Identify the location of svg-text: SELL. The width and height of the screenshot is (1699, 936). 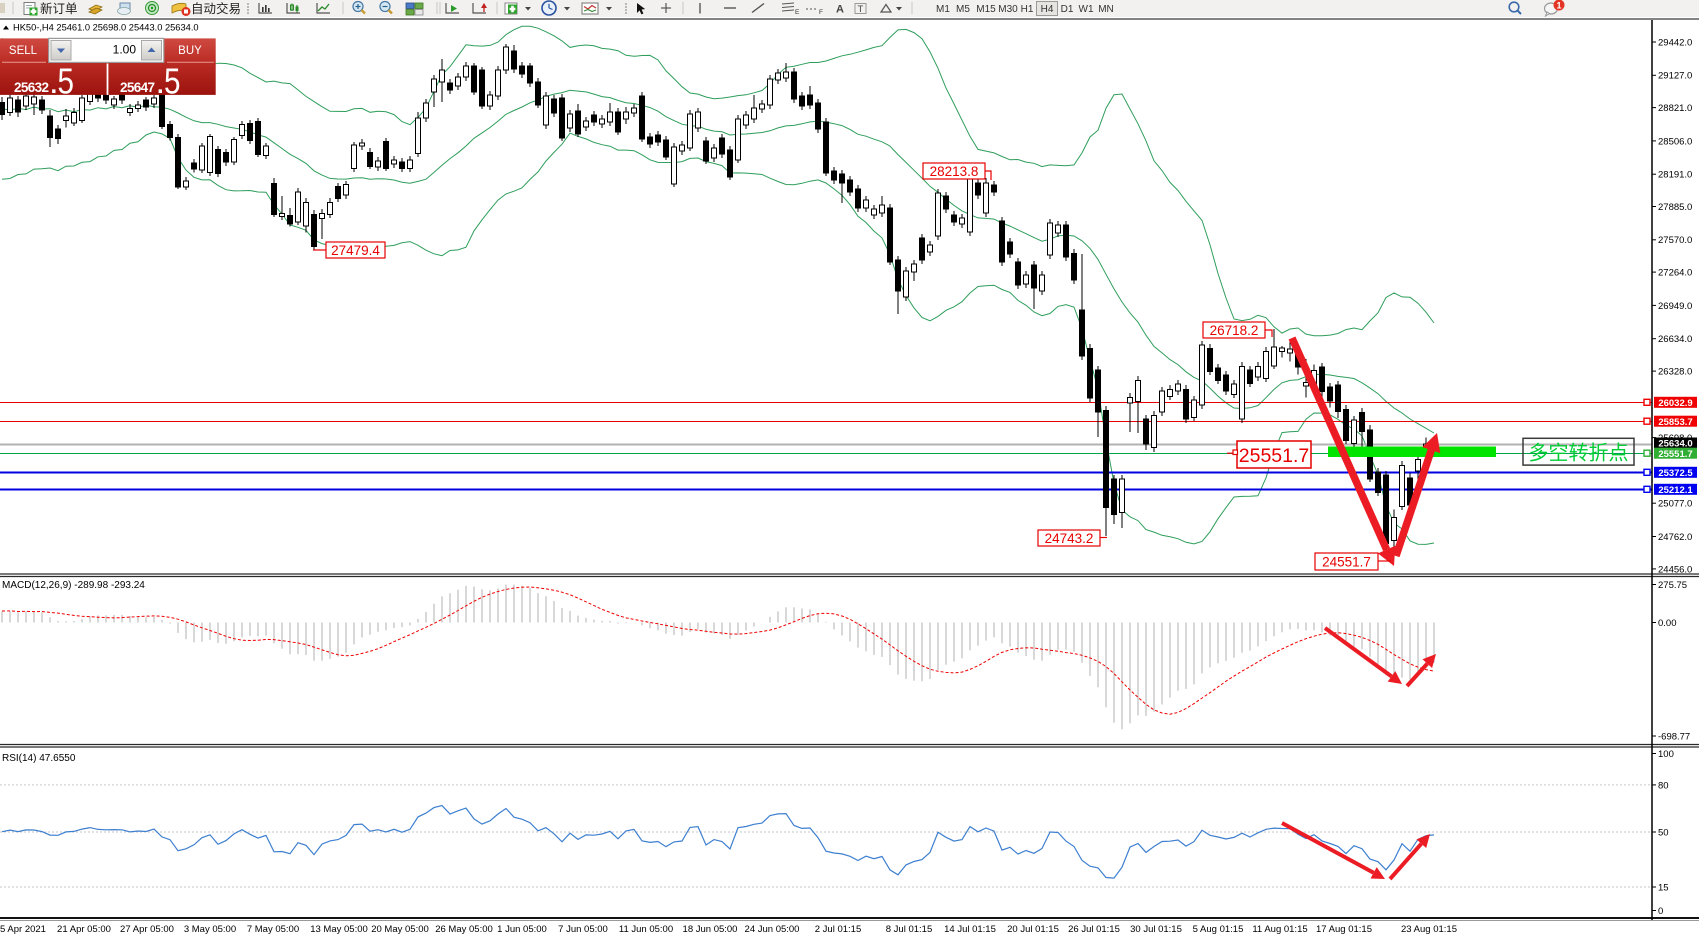
(23, 51).